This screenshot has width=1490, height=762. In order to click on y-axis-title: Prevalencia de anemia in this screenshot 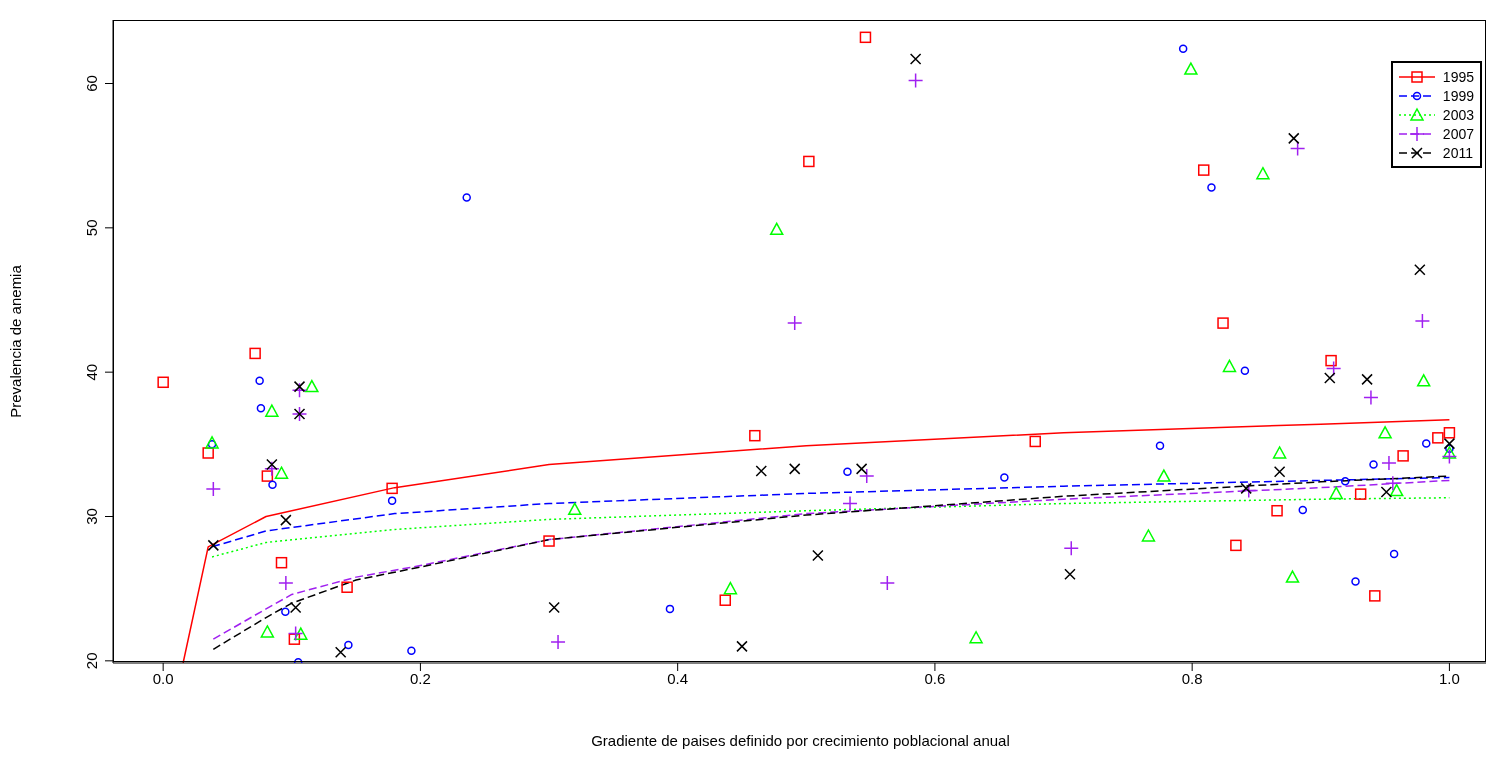, I will do `click(16, 341)`.